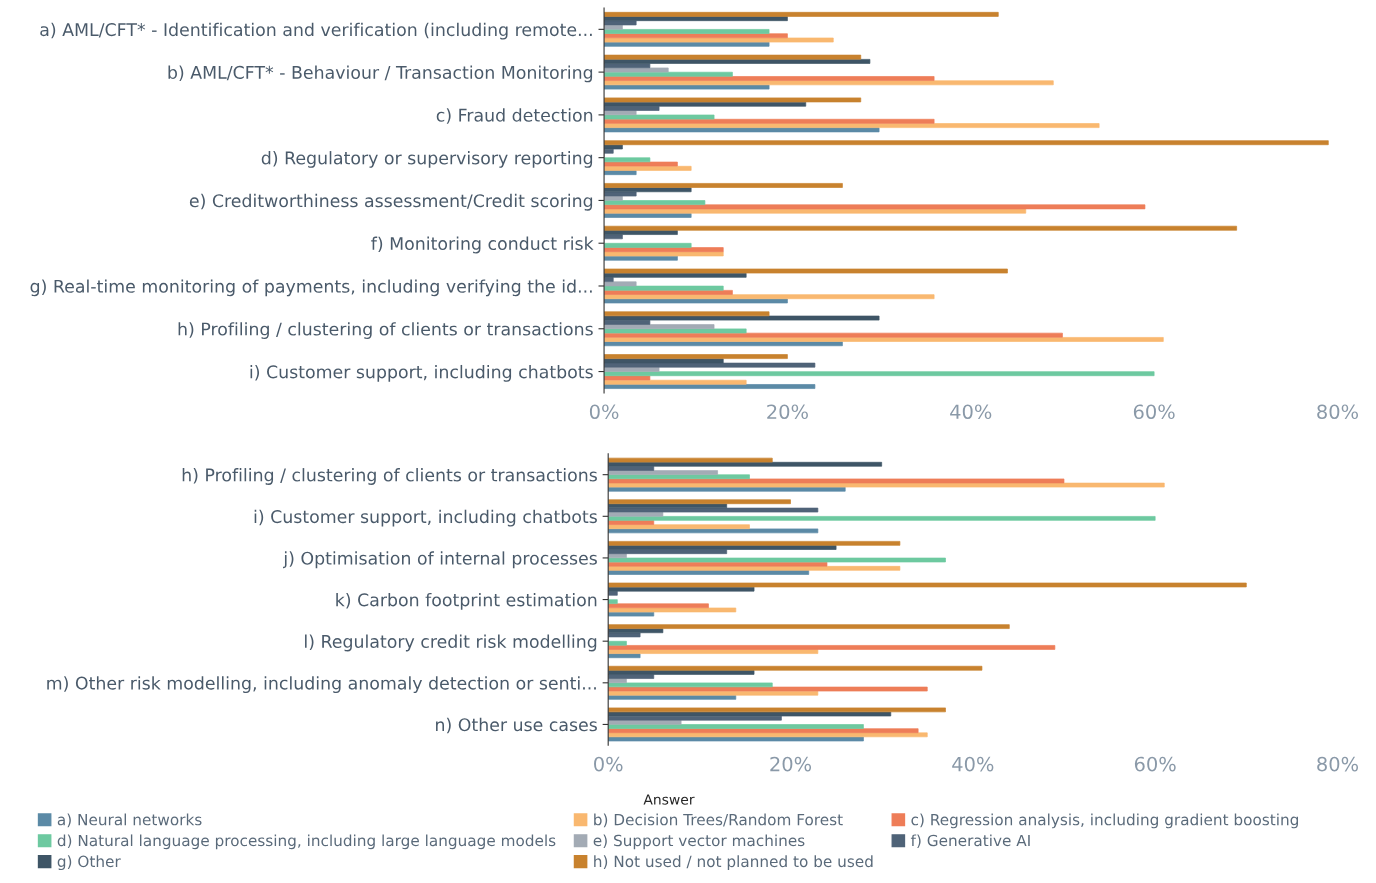 The image size is (1376, 883). Describe the element at coordinates (1104, 821) in the screenshot. I see `legend-label: c) Regression analysis, including gradient boosting` at that location.